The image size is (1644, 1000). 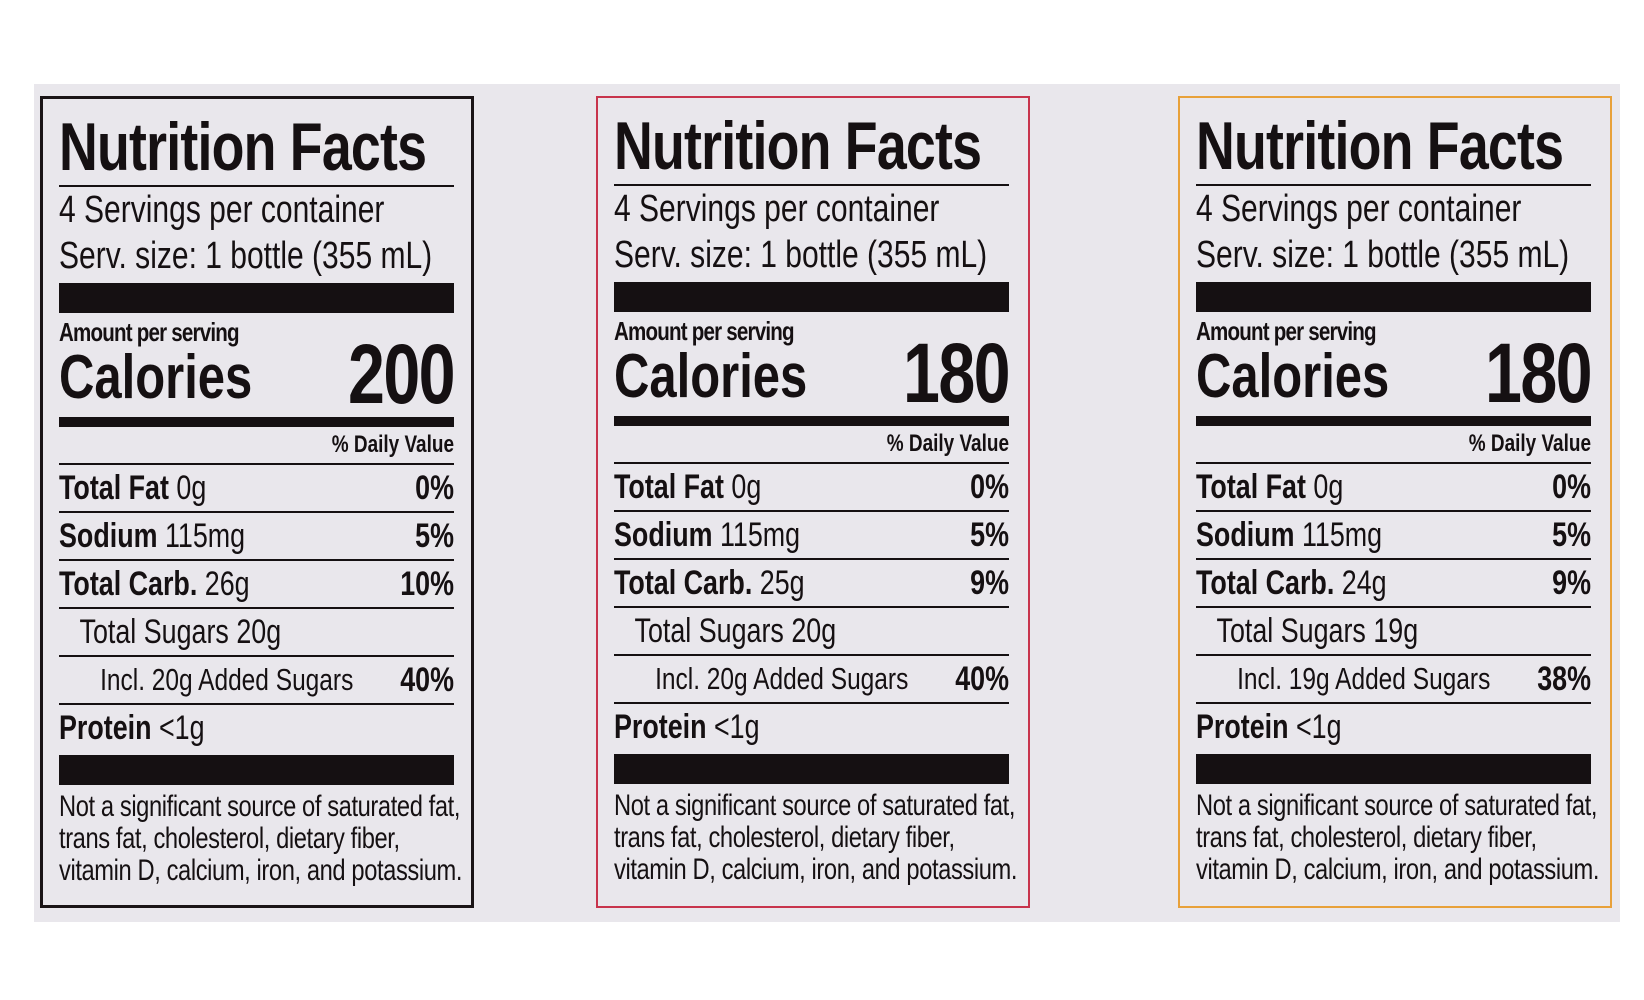 What do you see at coordinates (1396, 630) in the screenshot?
I see `nutrient-amount: 19g` at bounding box center [1396, 630].